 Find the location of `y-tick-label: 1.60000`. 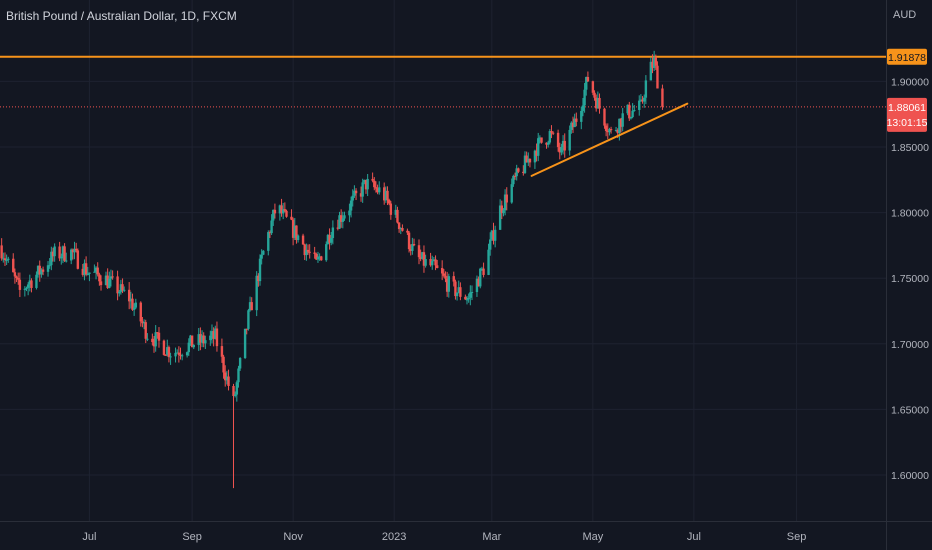

y-tick-label: 1.60000 is located at coordinates (910, 476).